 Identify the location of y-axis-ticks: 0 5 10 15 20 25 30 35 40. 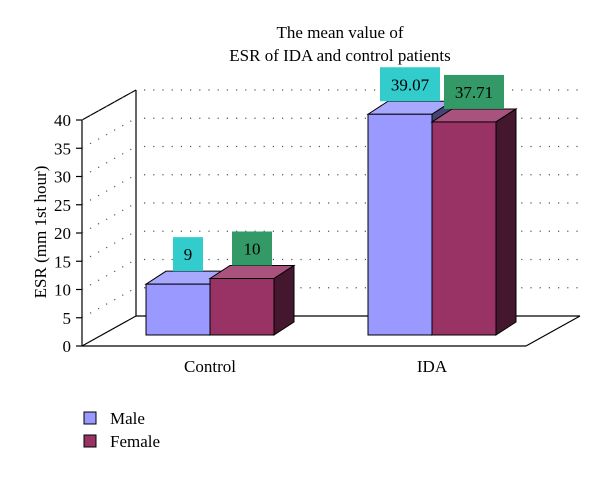
(68, 233).